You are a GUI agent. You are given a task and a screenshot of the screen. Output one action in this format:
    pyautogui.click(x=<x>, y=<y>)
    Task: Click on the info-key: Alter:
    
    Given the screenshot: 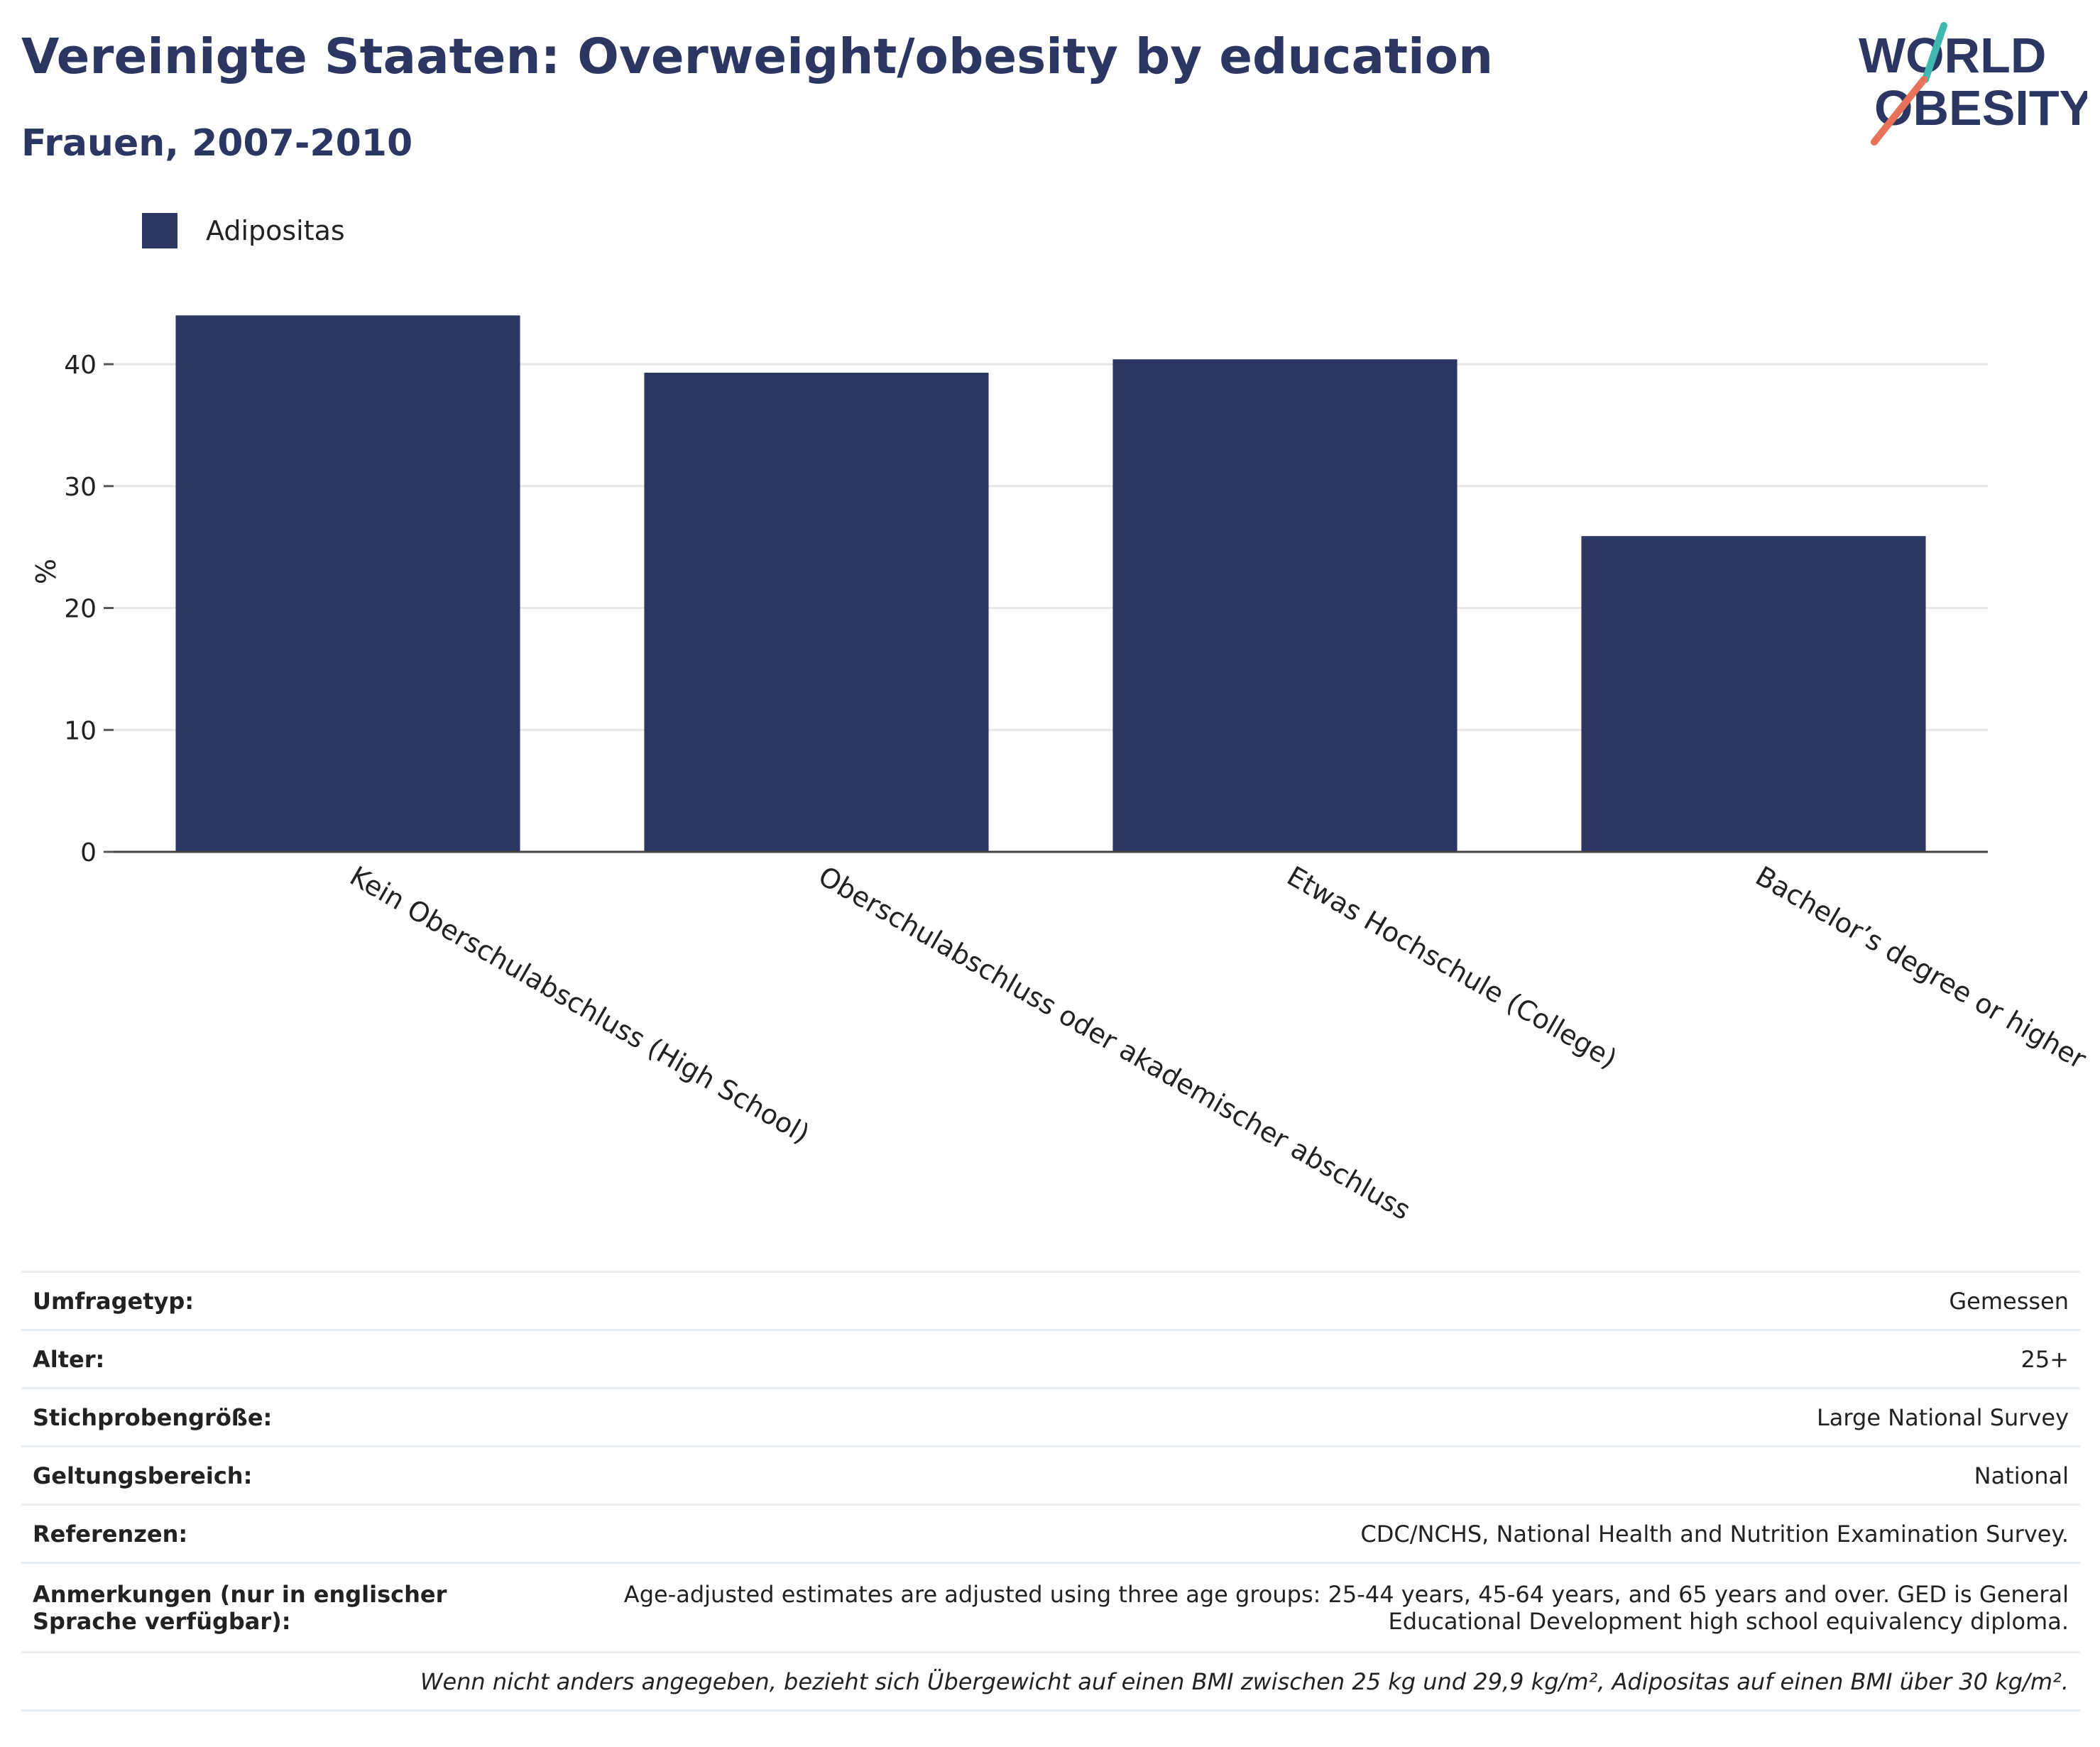 What is the action you would take?
    pyautogui.click(x=288, y=1359)
    